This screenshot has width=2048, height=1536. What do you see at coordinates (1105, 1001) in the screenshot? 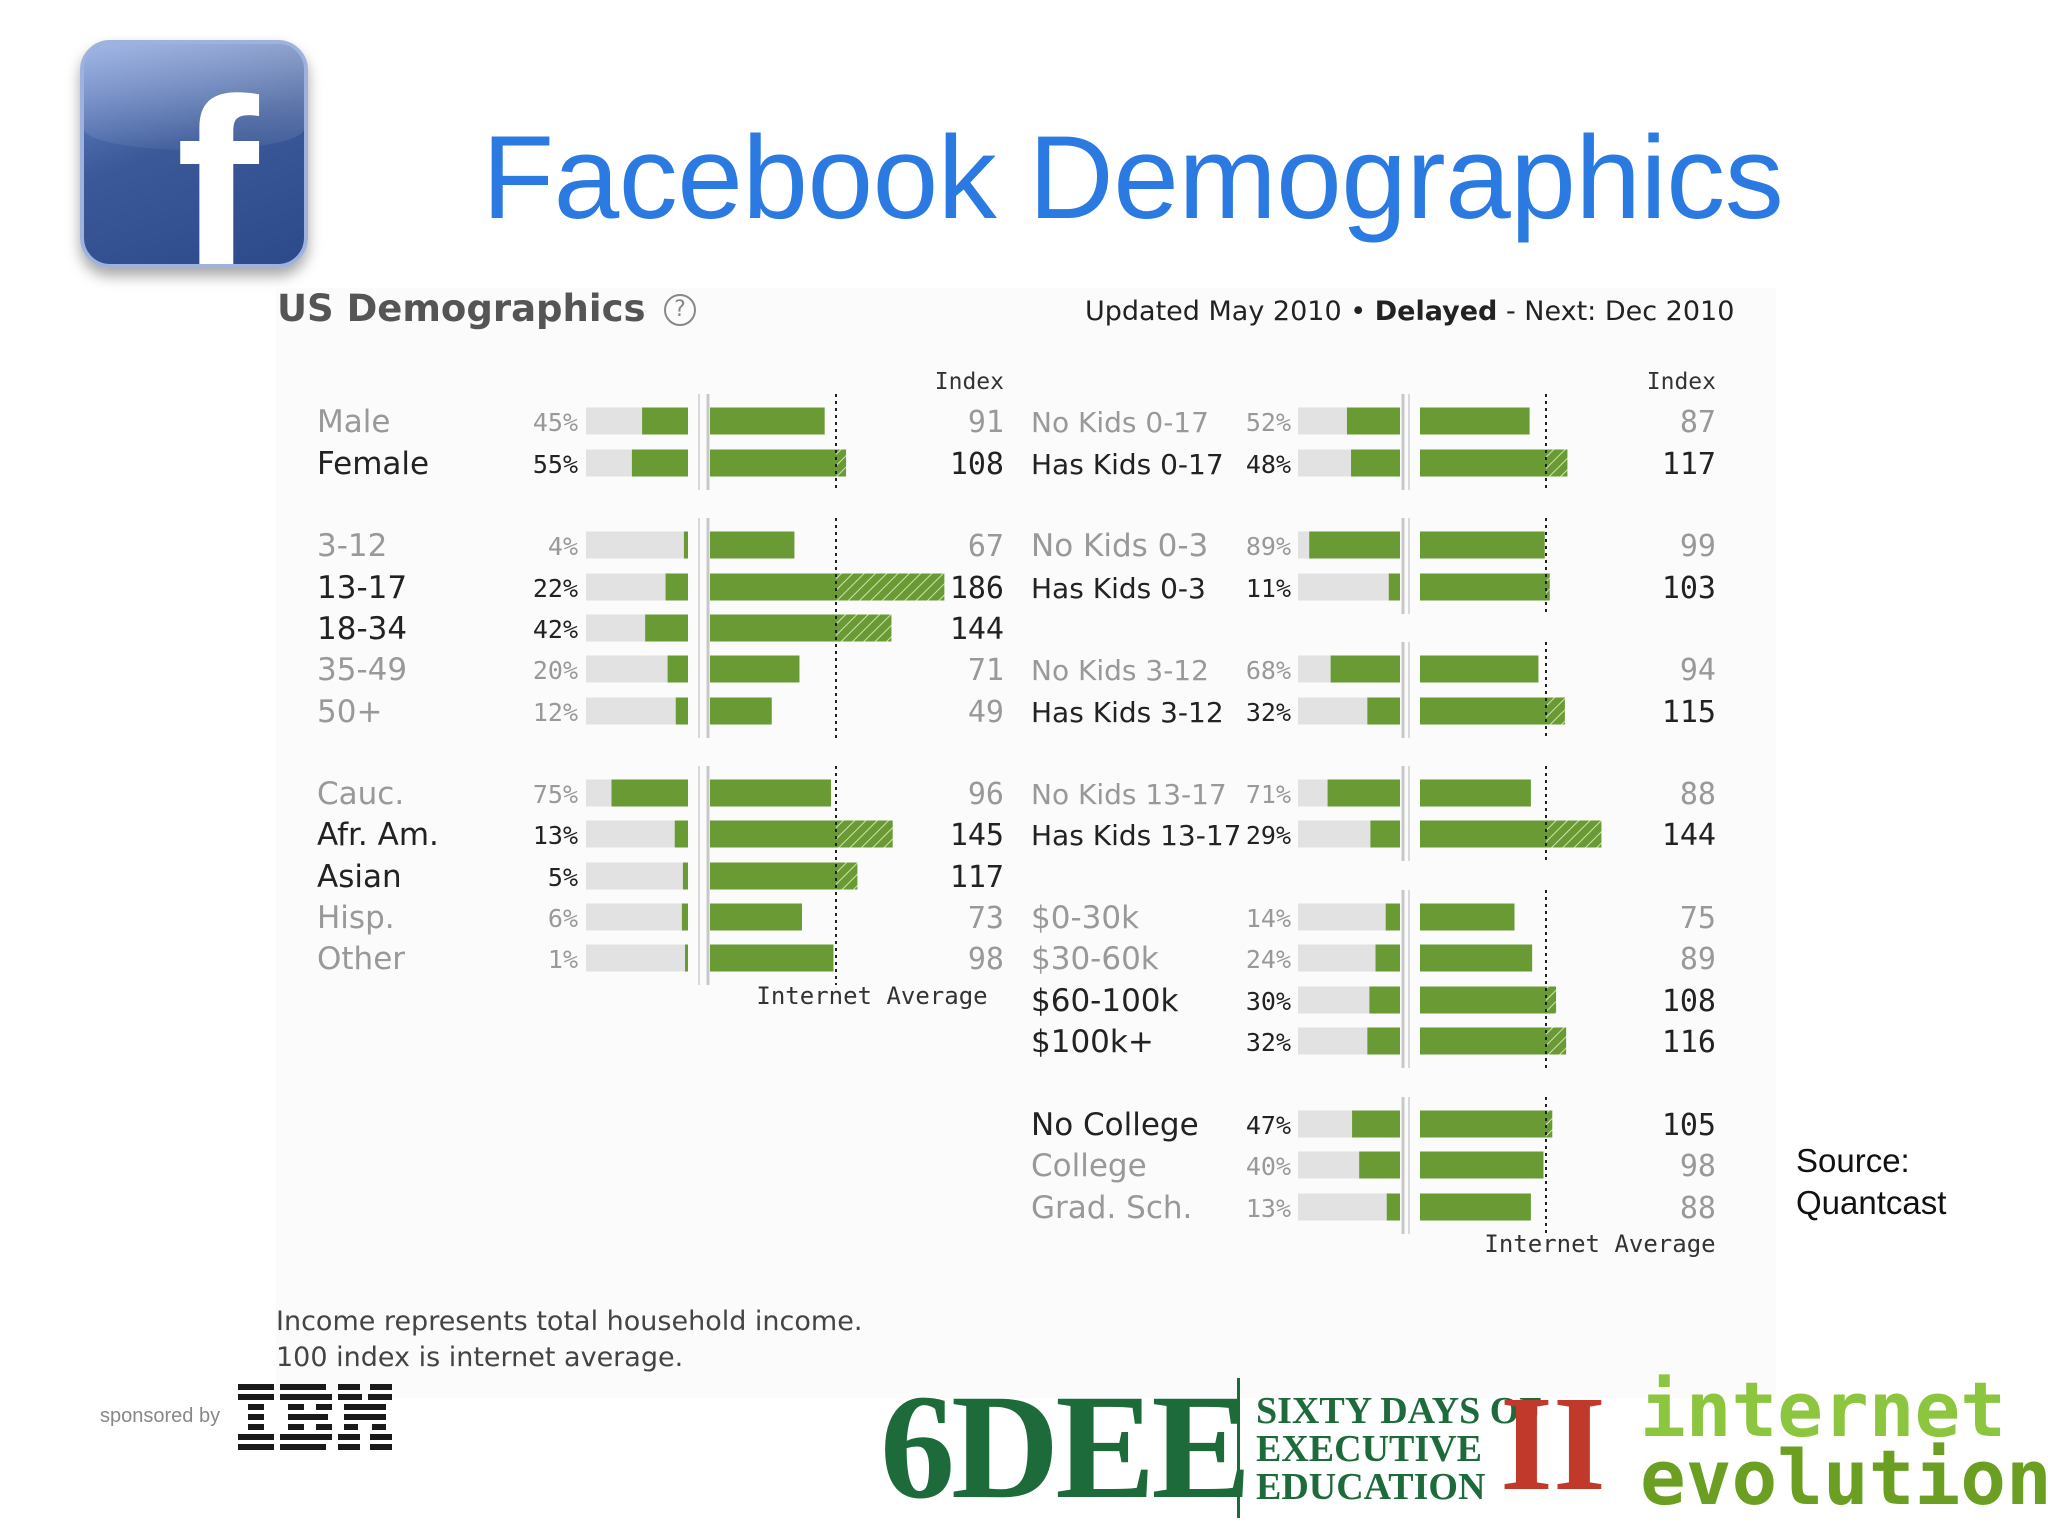
I see `row-label: $60-100k` at bounding box center [1105, 1001].